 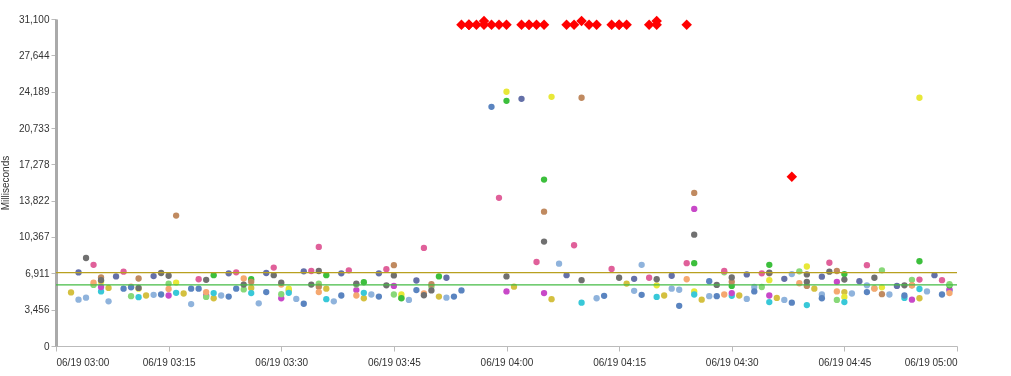 I want to click on x-tick-label: 06/19 03:00, so click(x=83, y=362).